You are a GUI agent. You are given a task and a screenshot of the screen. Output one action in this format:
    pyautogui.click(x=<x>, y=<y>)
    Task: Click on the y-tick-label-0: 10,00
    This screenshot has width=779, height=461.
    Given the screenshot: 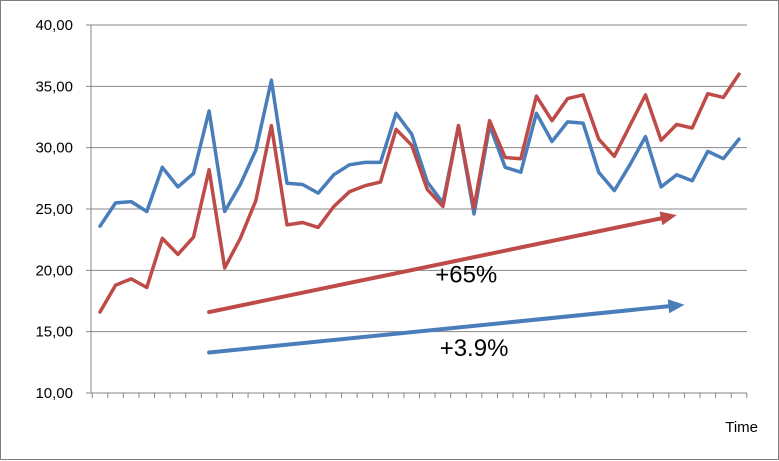 What is the action you would take?
    pyautogui.click(x=54, y=393)
    